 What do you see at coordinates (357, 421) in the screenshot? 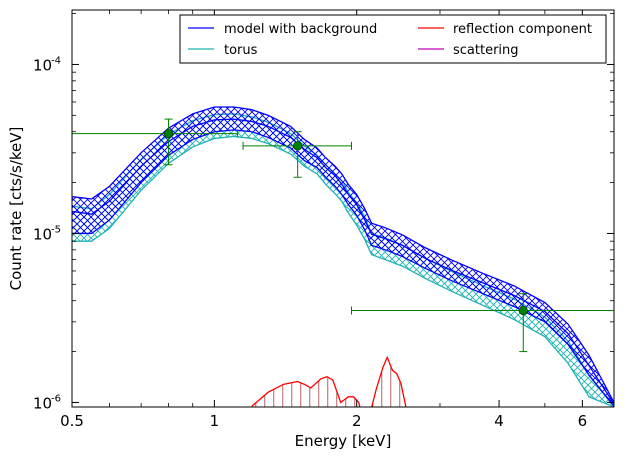
I see `x-tick-label: 2` at bounding box center [357, 421].